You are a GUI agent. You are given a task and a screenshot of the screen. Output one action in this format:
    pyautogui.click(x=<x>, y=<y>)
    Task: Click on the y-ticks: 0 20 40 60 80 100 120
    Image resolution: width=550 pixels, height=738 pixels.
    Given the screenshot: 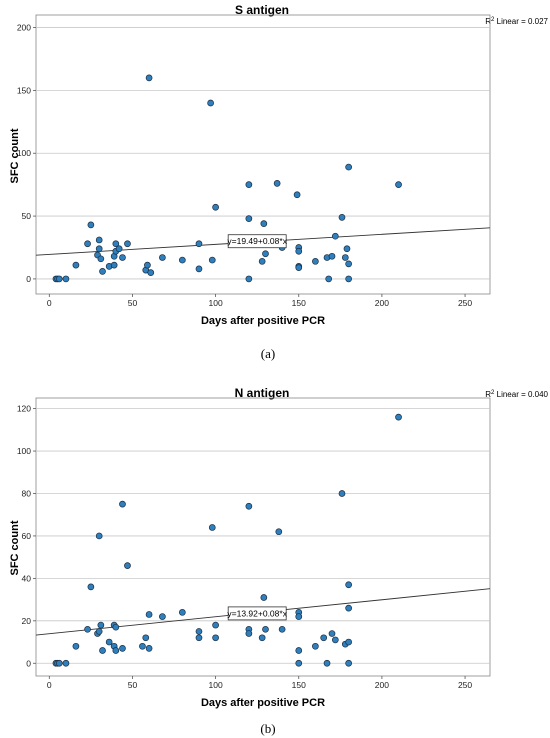 What is the action you would take?
    pyautogui.click(x=26, y=536)
    